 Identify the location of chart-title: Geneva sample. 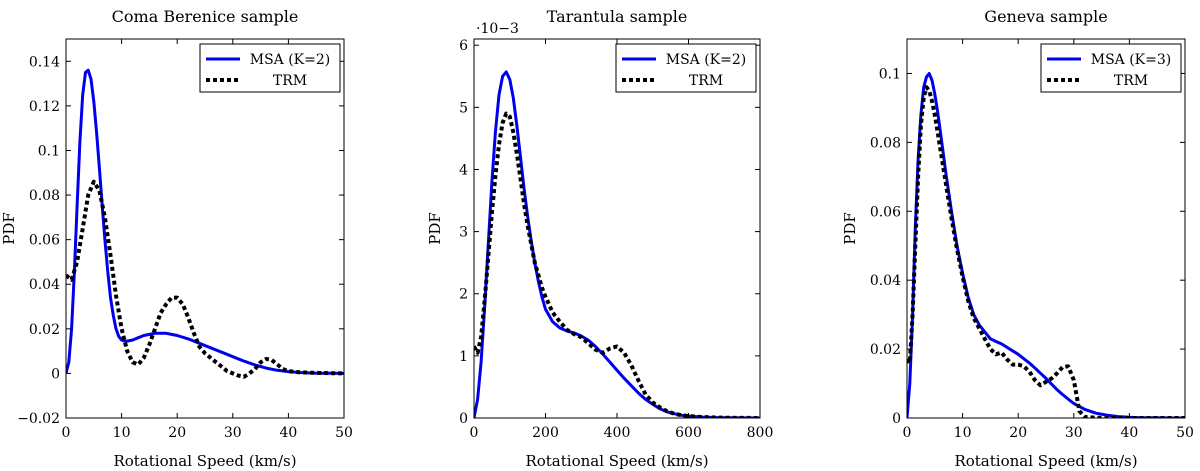
(1045, 16).